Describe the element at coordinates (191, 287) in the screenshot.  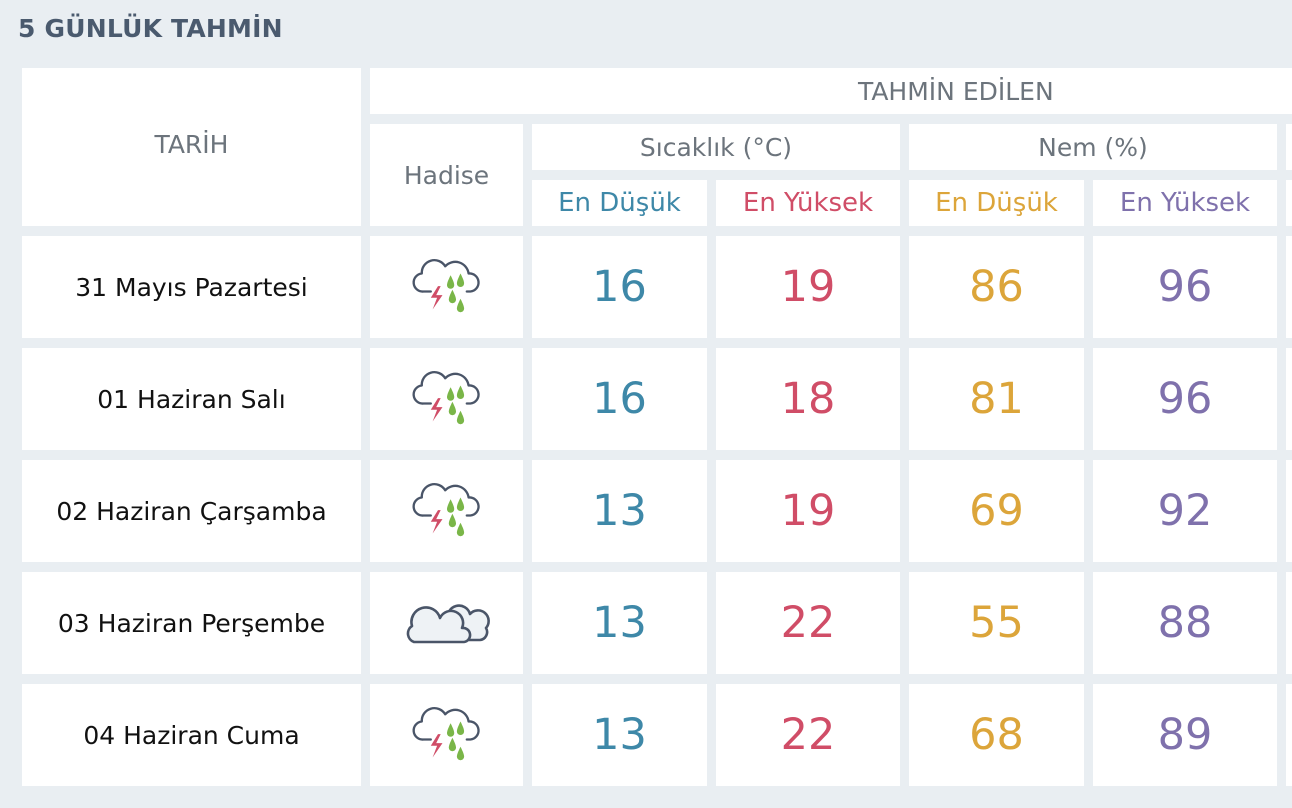
I see `row-date: 31 Mayıs Pazartesi` at that location.